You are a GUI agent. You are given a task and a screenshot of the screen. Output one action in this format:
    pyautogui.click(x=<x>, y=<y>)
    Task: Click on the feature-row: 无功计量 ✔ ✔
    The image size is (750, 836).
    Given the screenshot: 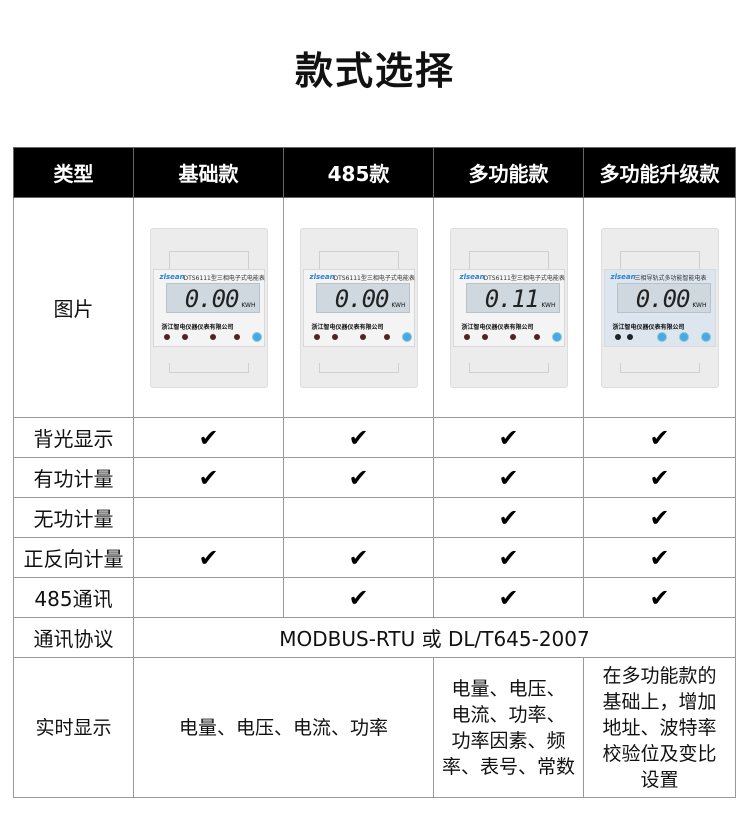 What is the action you would take?
    pyautogui.click(x=374, y=517)
    